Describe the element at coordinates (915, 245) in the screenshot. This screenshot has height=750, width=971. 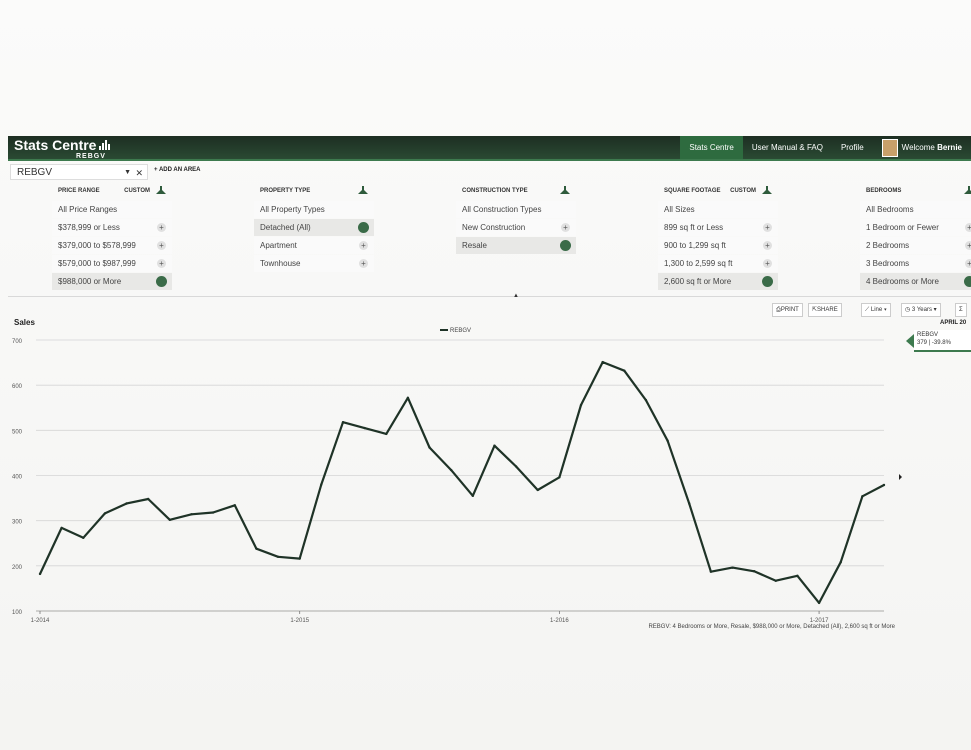
I see `filter-option: 2 Bedrooms +` at that location.